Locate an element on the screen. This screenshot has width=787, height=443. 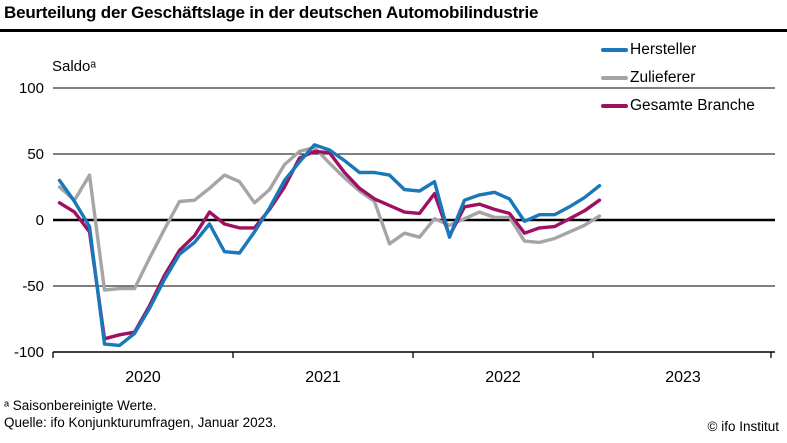
title-divider is located at coordinates (393, 30).